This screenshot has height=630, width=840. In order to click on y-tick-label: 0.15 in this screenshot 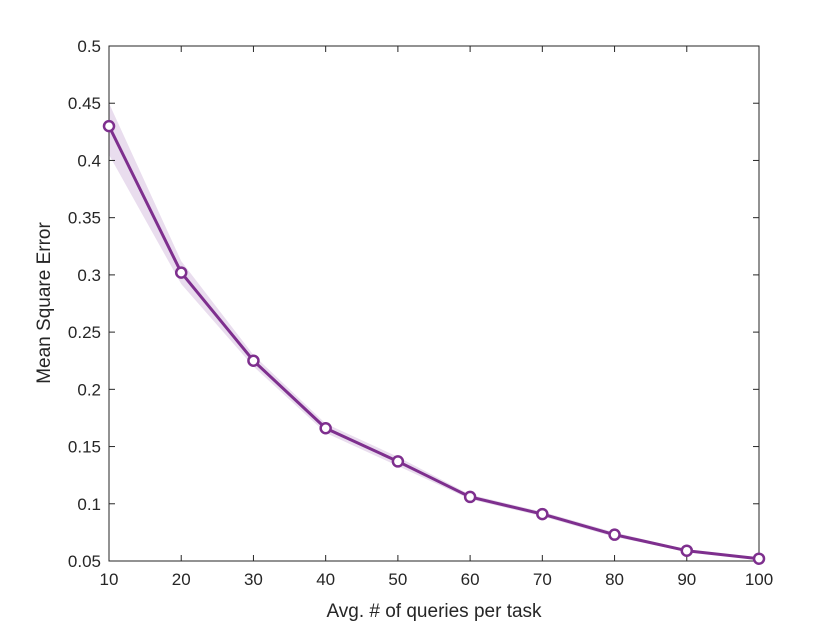, I will do `click(84, 447)`.